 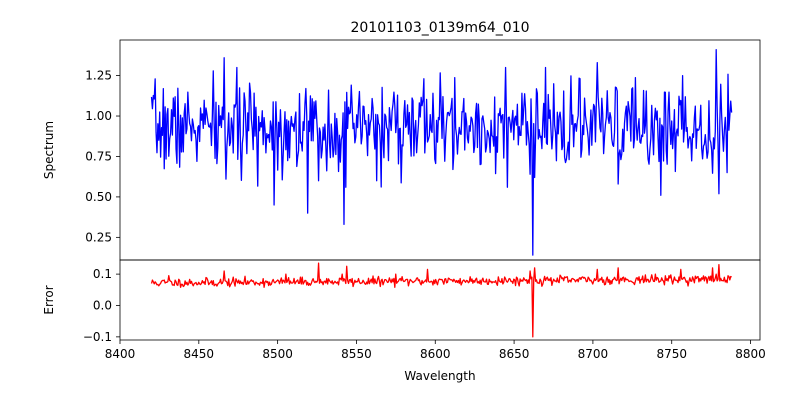 What do you see at coordinates (671, 354) in the screenshot?
I see `error-xtick-label: 8750` at bounding box center [671, 354].